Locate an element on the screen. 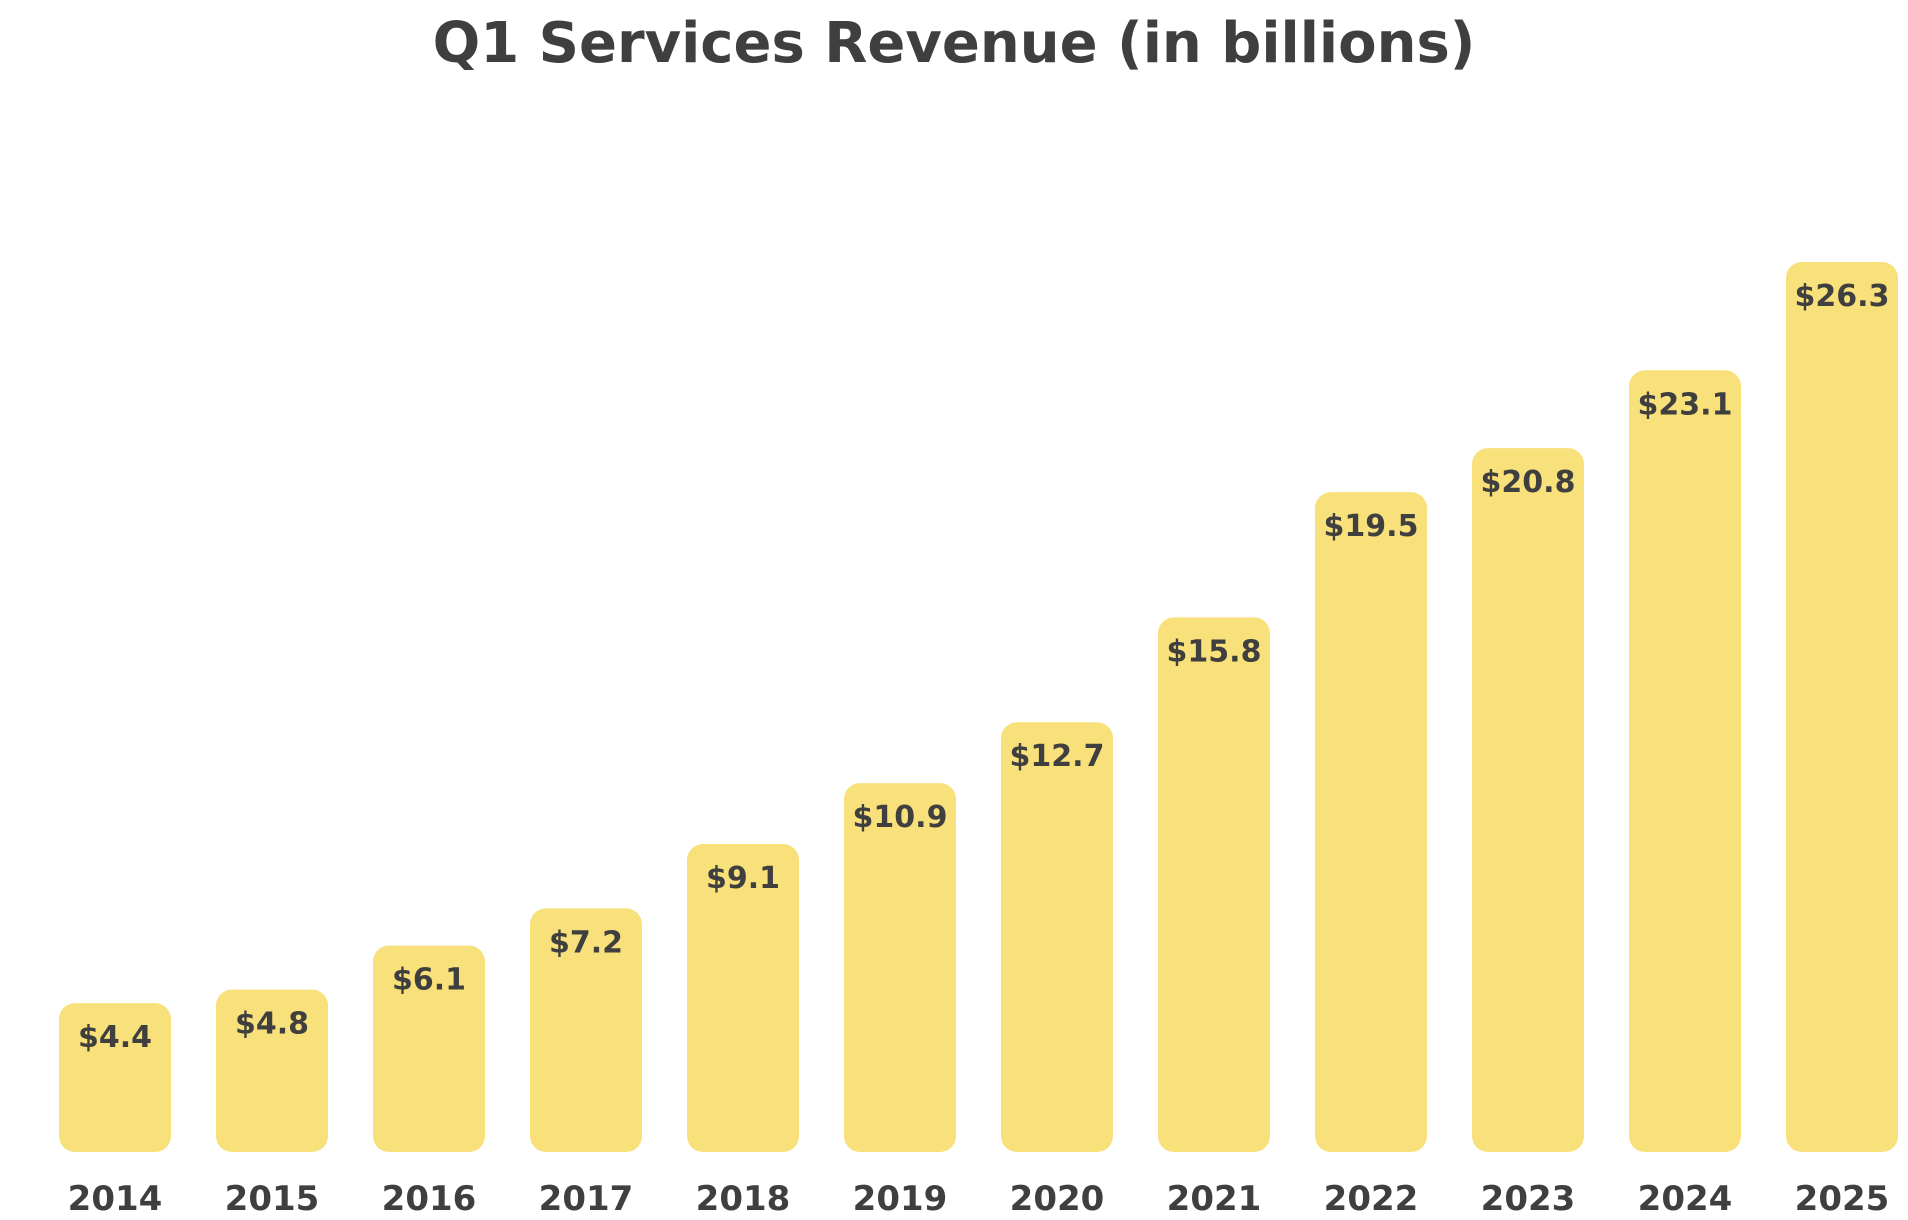 The height and width of the screenshot is (1220, 1908). x-tick-label-2021: 2021 is located at coordinates (1214, 1199).